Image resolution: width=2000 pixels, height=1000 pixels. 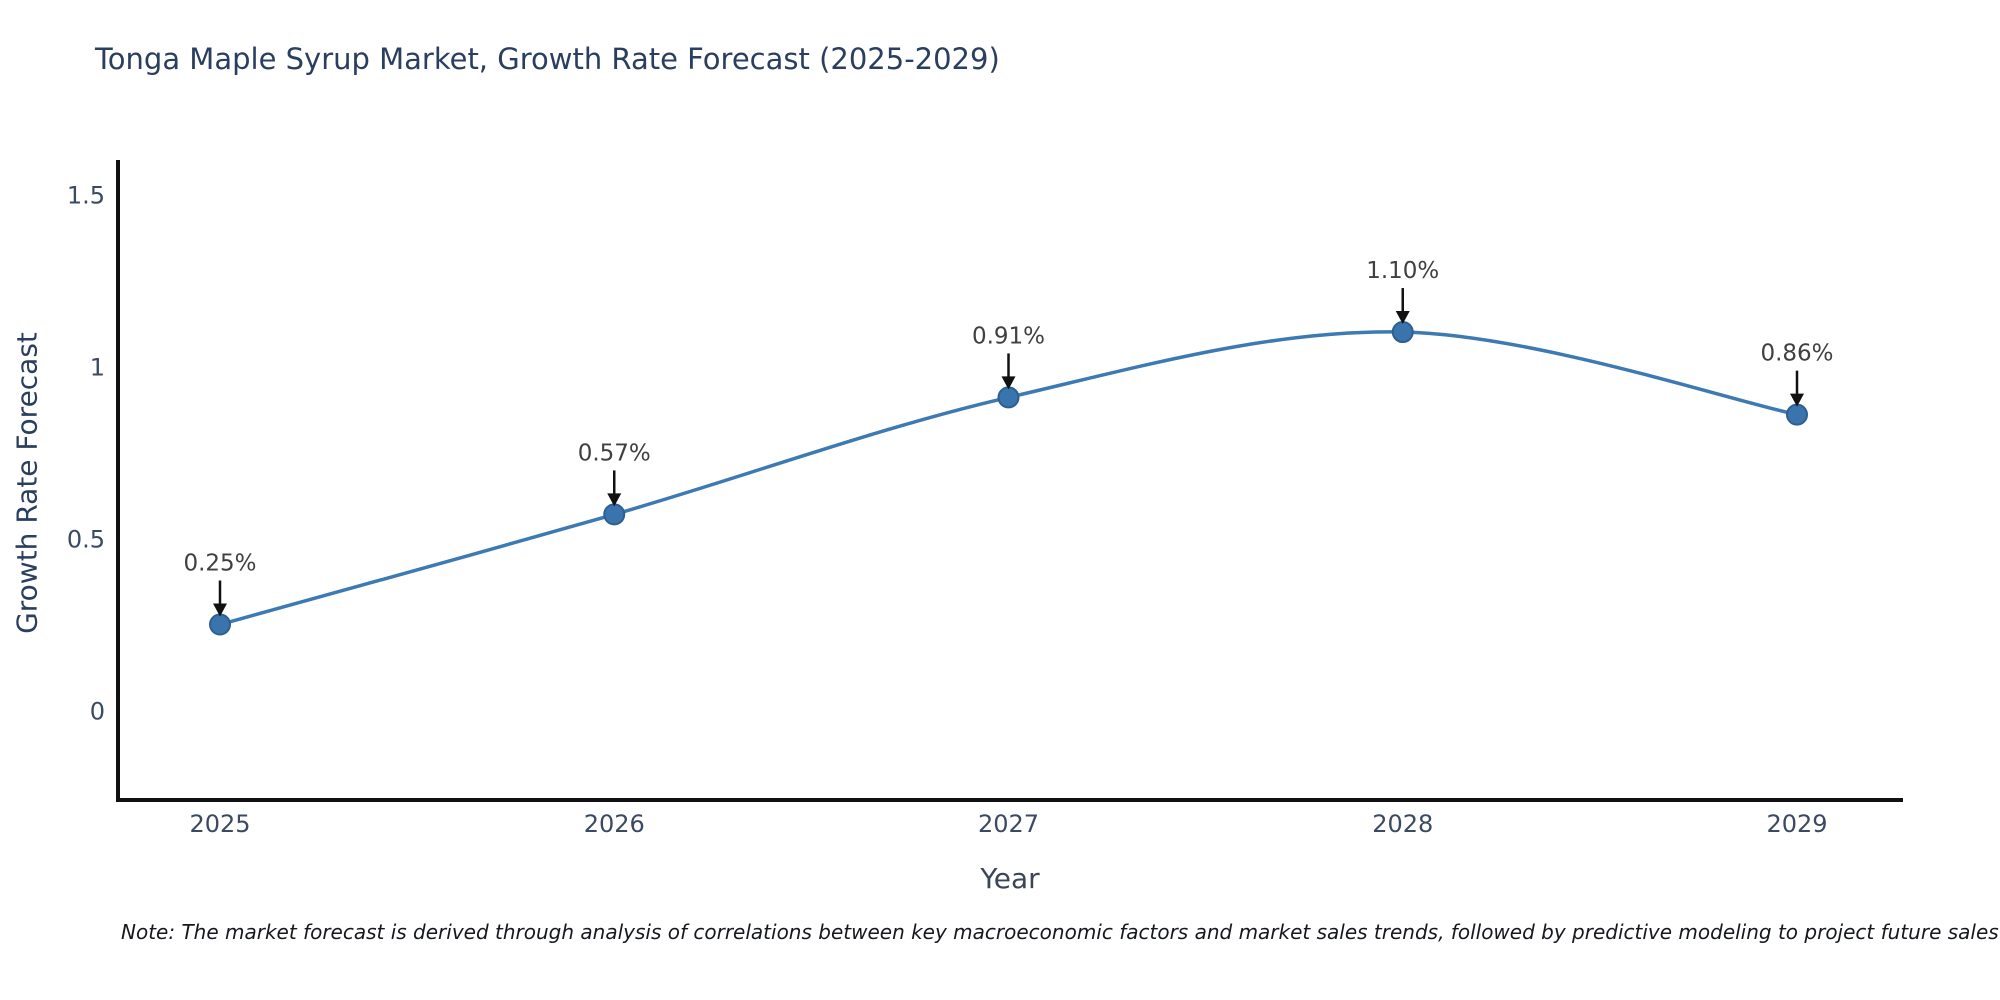 I want to click on x-tick-label: 2027, so click(x=1008, y=824).